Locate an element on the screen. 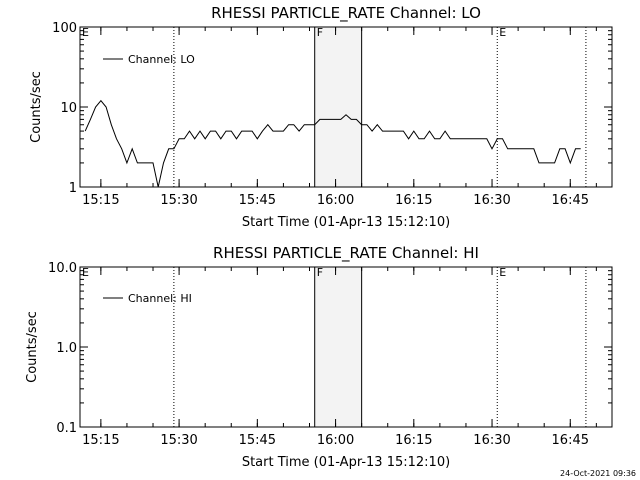 This screenshot has width=640, height=480. series-line-lo is located at coordinates (332, 143).